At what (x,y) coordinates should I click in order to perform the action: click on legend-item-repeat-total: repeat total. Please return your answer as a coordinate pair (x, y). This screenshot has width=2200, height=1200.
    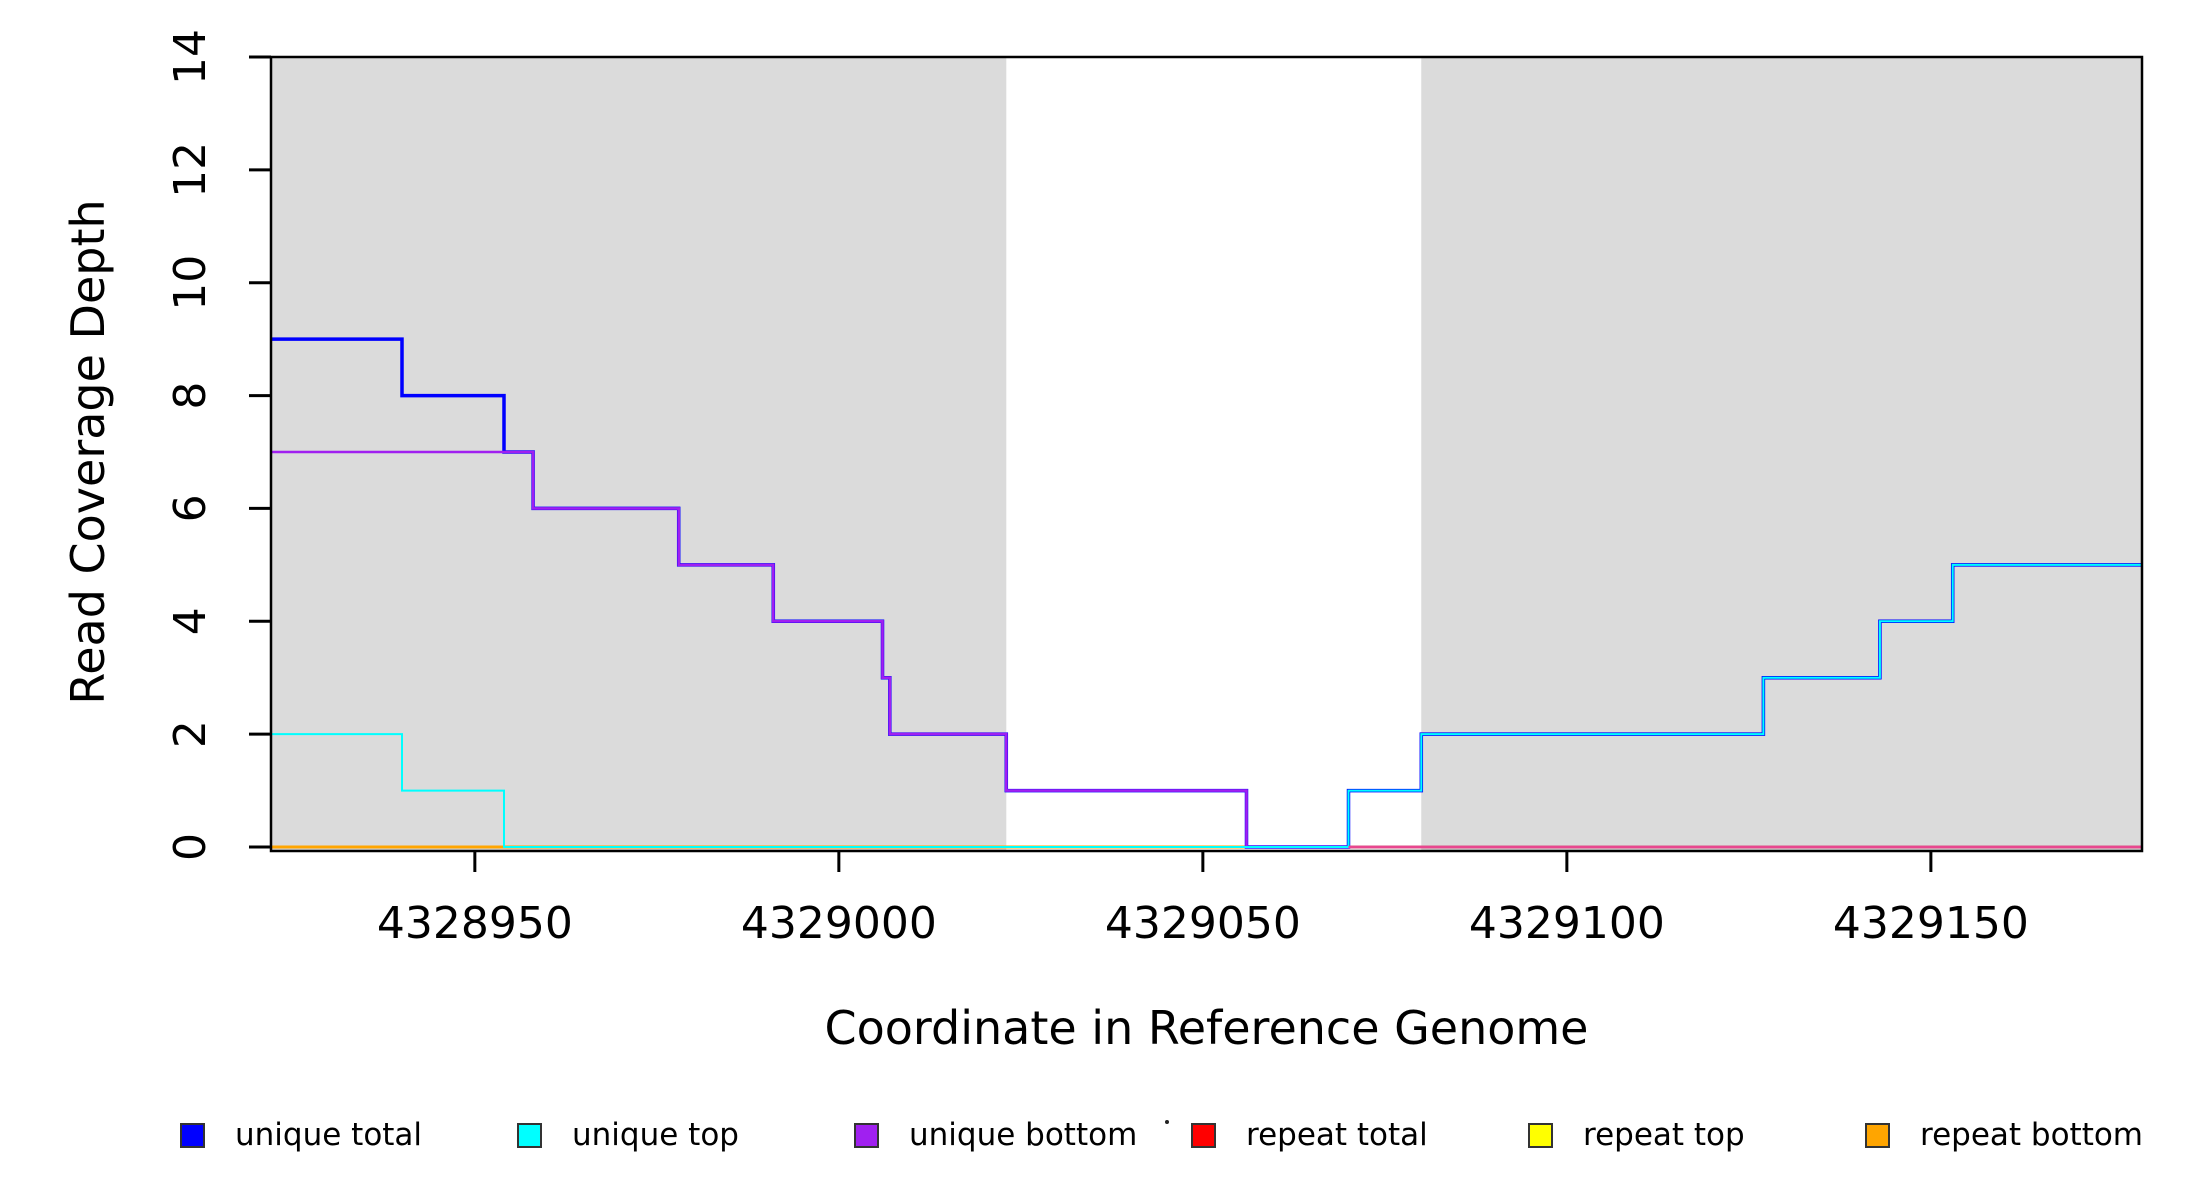
    Looking at the image, I should click on (1309, 1135).